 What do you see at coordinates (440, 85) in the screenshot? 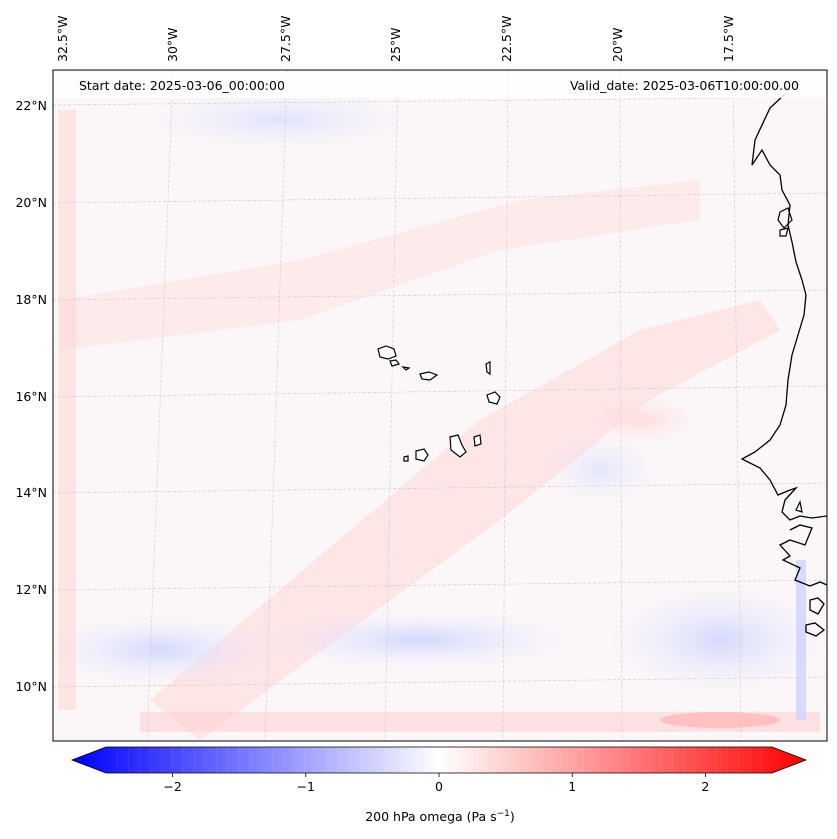
I see `header-panel` at bounding box center [440, 85].